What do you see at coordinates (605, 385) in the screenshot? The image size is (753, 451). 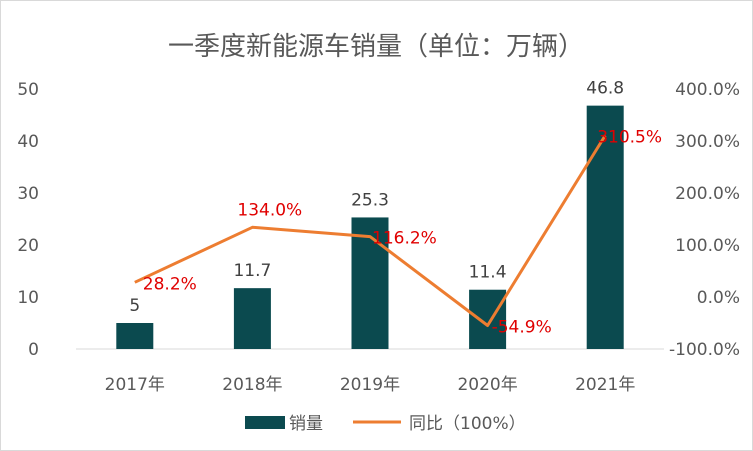 I see `x-tick-label: 2021年` at bounding box center [605, 385].